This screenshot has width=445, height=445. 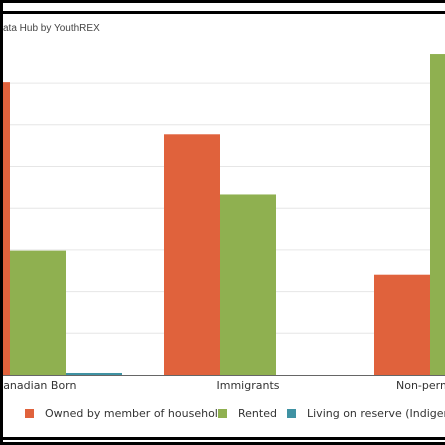 What do you see at coordinates (222, 413) in the screenshot?
I see `legend-swatch-rented` at bounding box center [222, 413].